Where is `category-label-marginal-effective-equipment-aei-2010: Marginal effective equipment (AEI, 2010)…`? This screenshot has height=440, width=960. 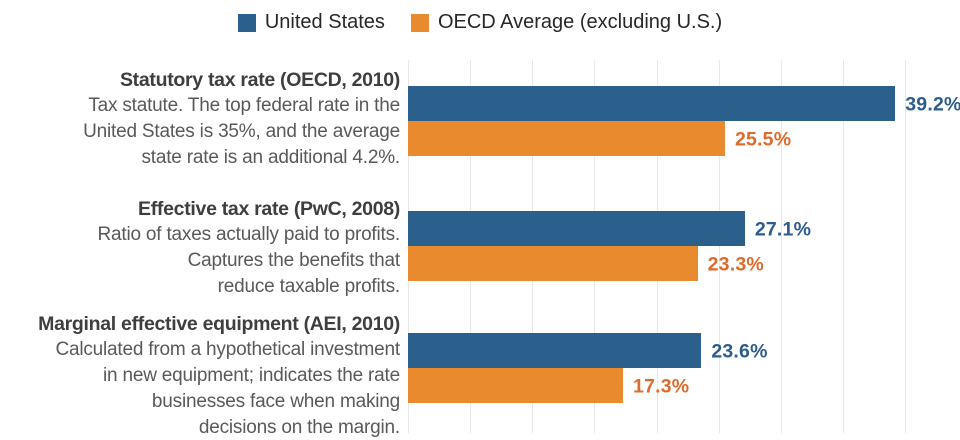
category-label-marginal-effective-equipment-aei-2010: Marginal effective equipment (AEI, 2010)… is located at coordinates (200, 375).